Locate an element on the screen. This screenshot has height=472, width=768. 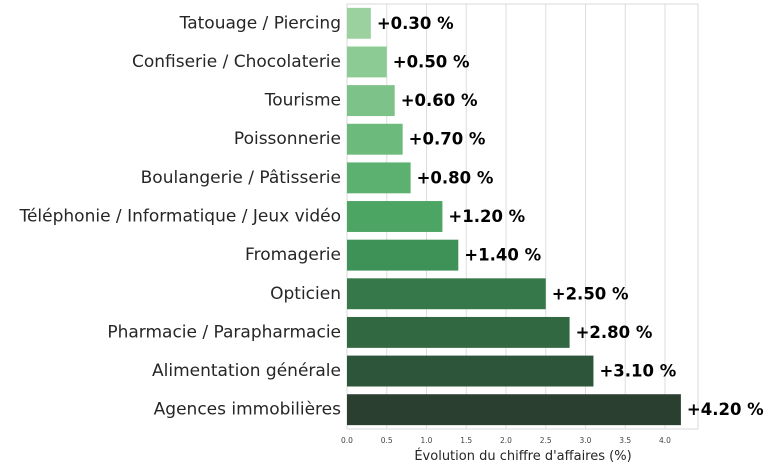
x-tick-label: 0.5 is located at coordinates (387, 440).